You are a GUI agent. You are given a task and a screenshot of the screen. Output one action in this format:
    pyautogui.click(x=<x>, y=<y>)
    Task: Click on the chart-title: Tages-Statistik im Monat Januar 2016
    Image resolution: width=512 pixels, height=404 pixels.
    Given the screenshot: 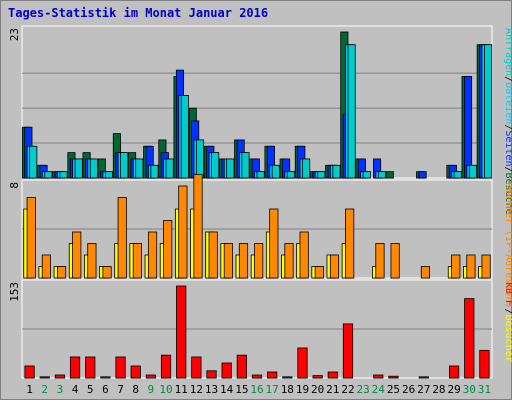 What is the action you would take?
    pyautogui.click(x=138, y=13)
    